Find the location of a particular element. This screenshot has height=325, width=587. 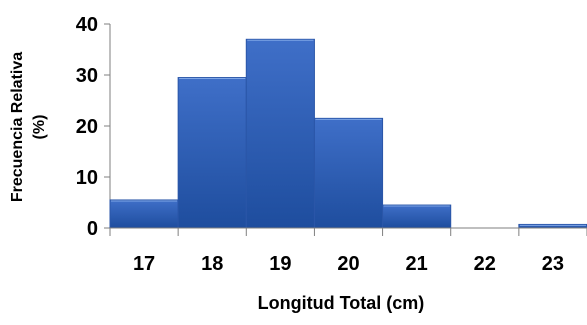

x-tick-label: 19 is located at coordinates (280, 264).